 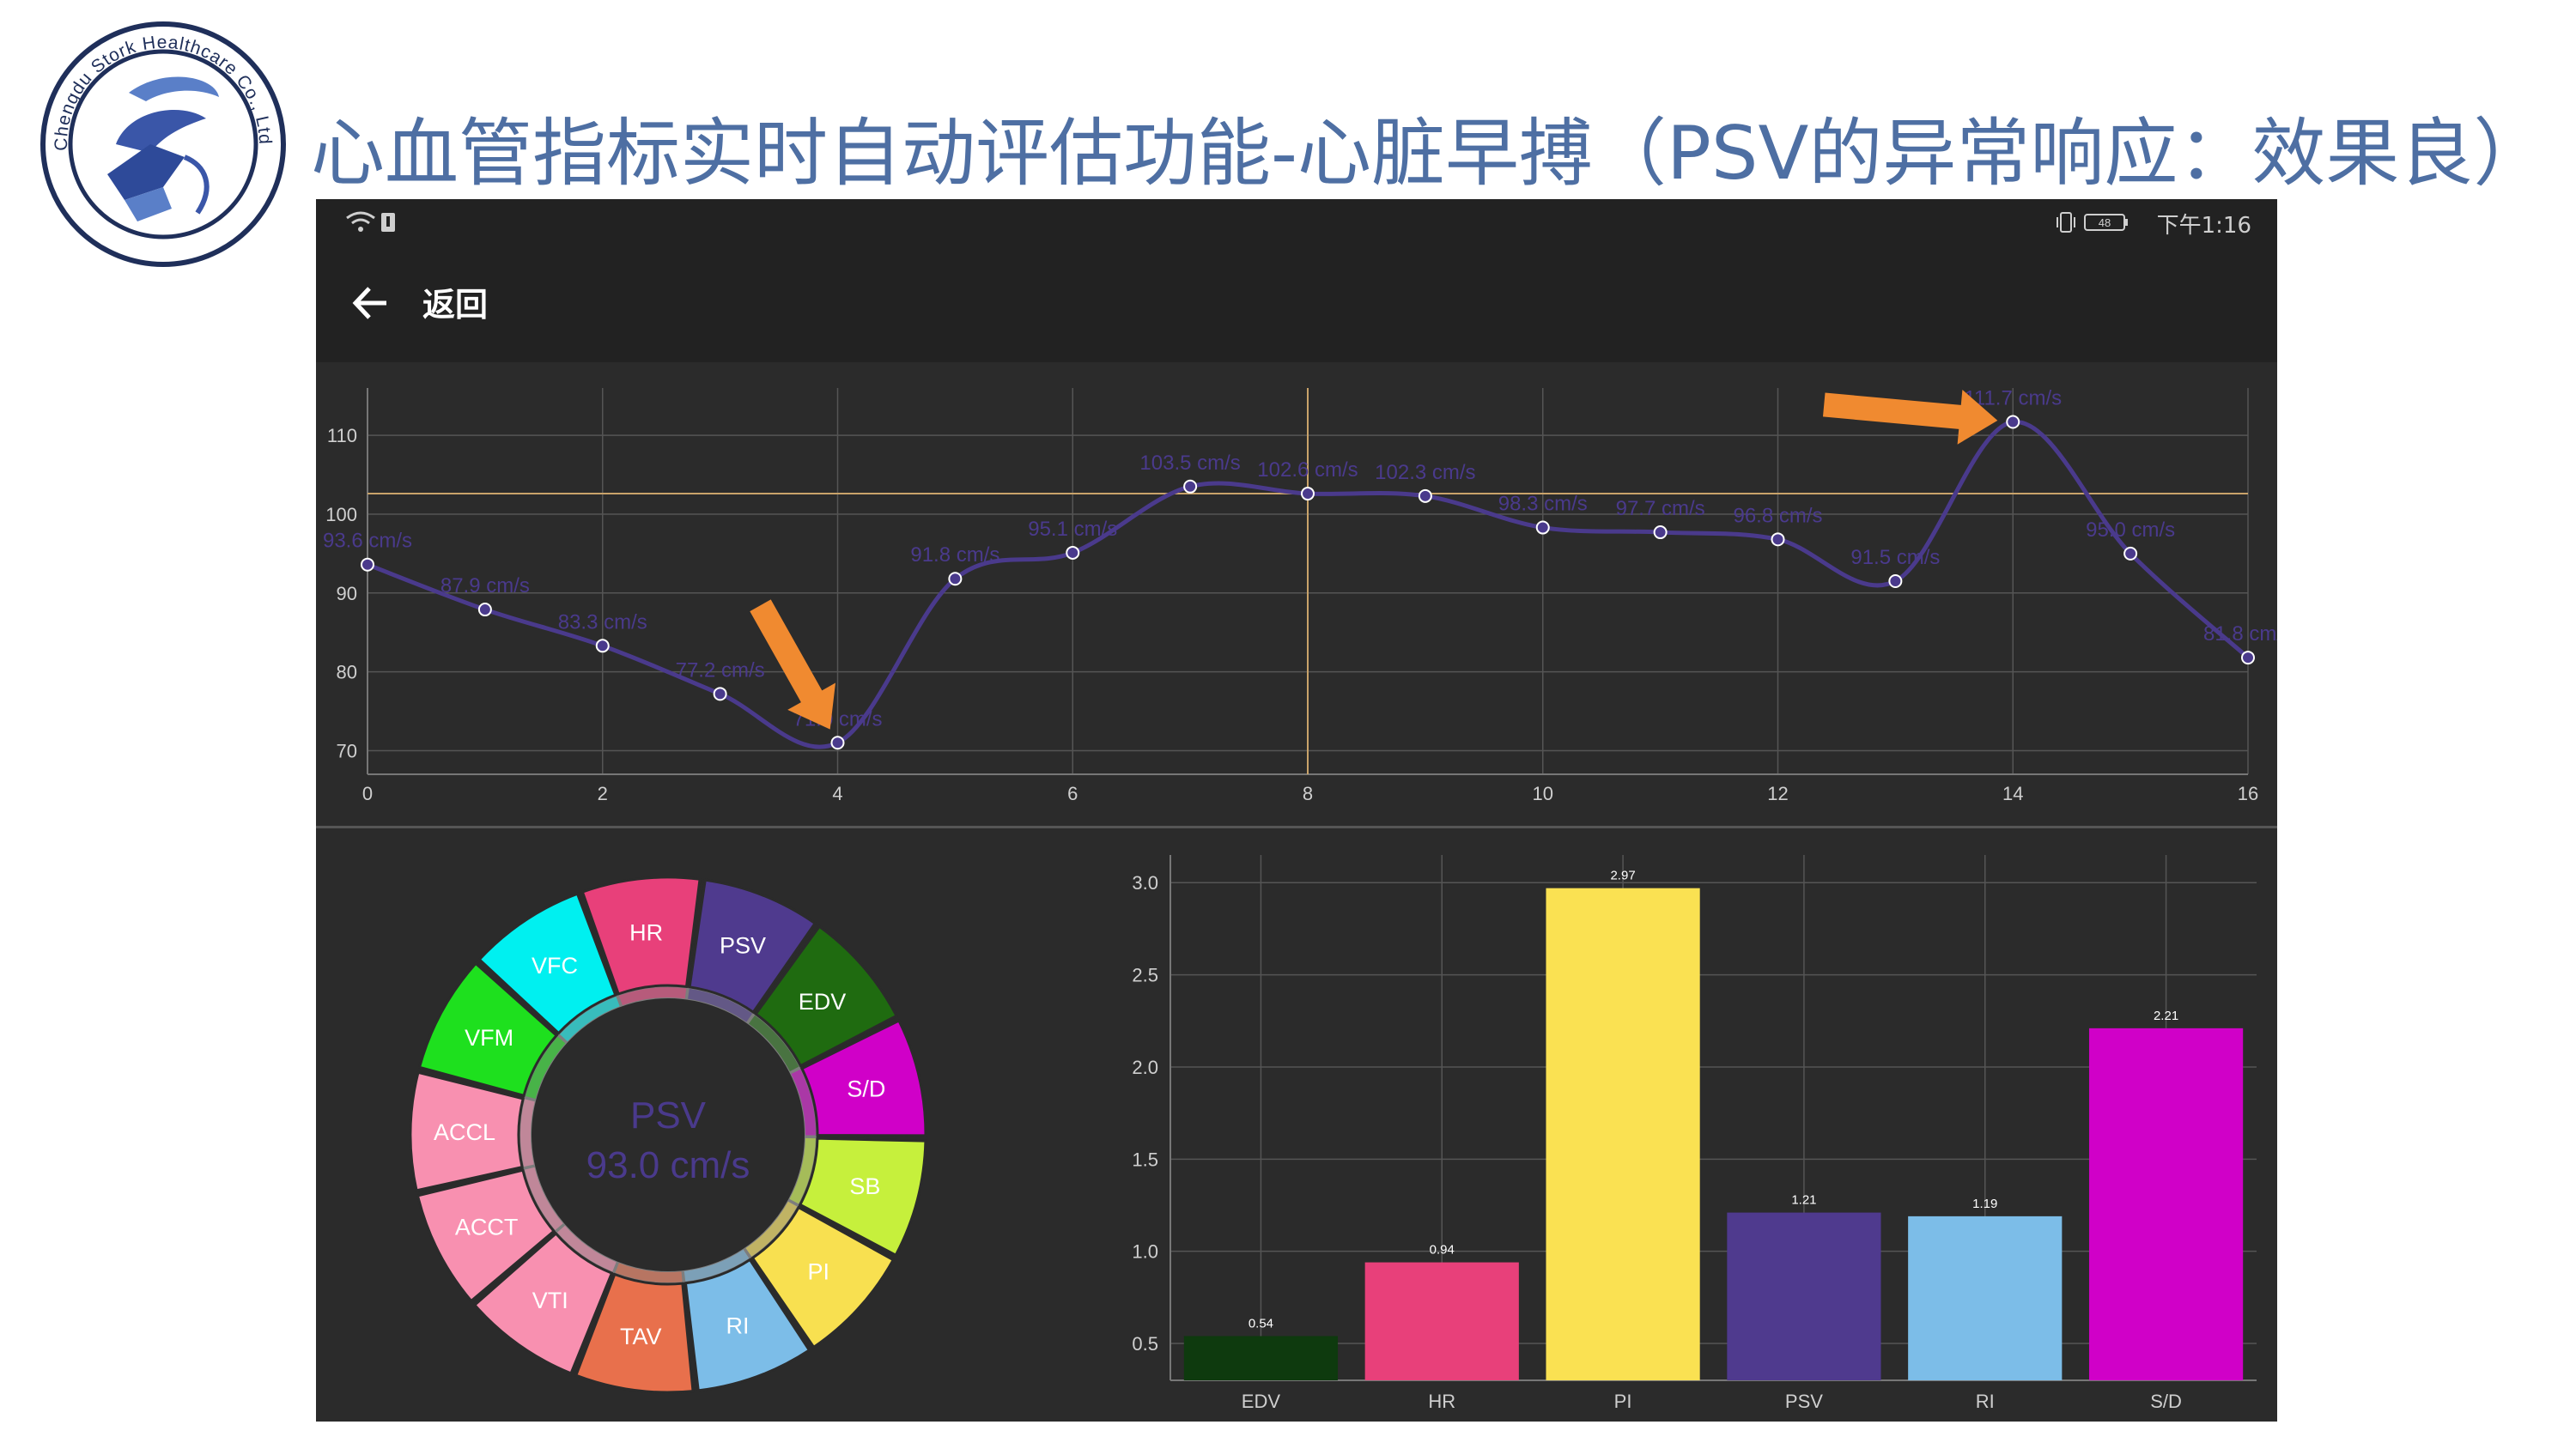 What do you see at coordinates (720, 670) in the screenshot?
I see `data-label: 77.2 cm/s` at bounding box center [720, 670].